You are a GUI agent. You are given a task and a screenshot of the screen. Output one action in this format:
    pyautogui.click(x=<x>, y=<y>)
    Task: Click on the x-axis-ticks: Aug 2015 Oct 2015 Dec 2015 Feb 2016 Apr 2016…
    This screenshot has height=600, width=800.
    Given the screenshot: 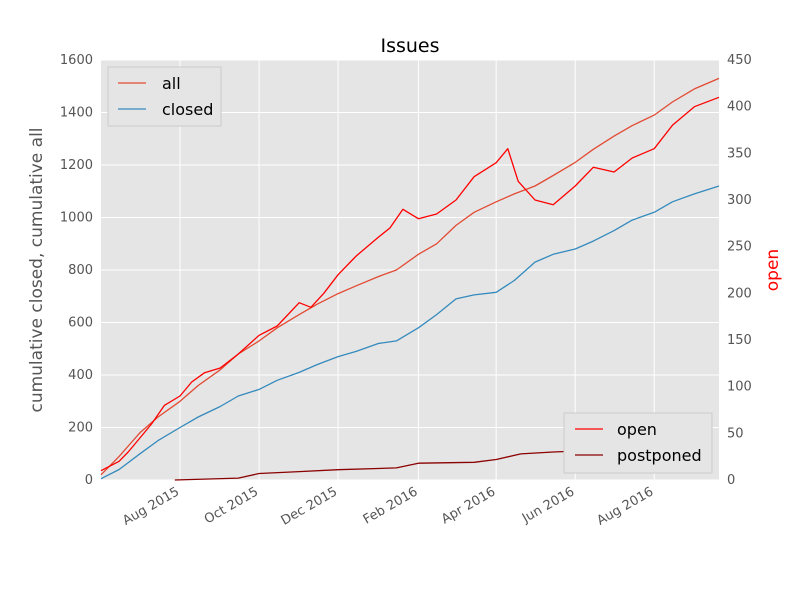 What is the action you would take?
    pyautogui.click(x=388, y=506)
    